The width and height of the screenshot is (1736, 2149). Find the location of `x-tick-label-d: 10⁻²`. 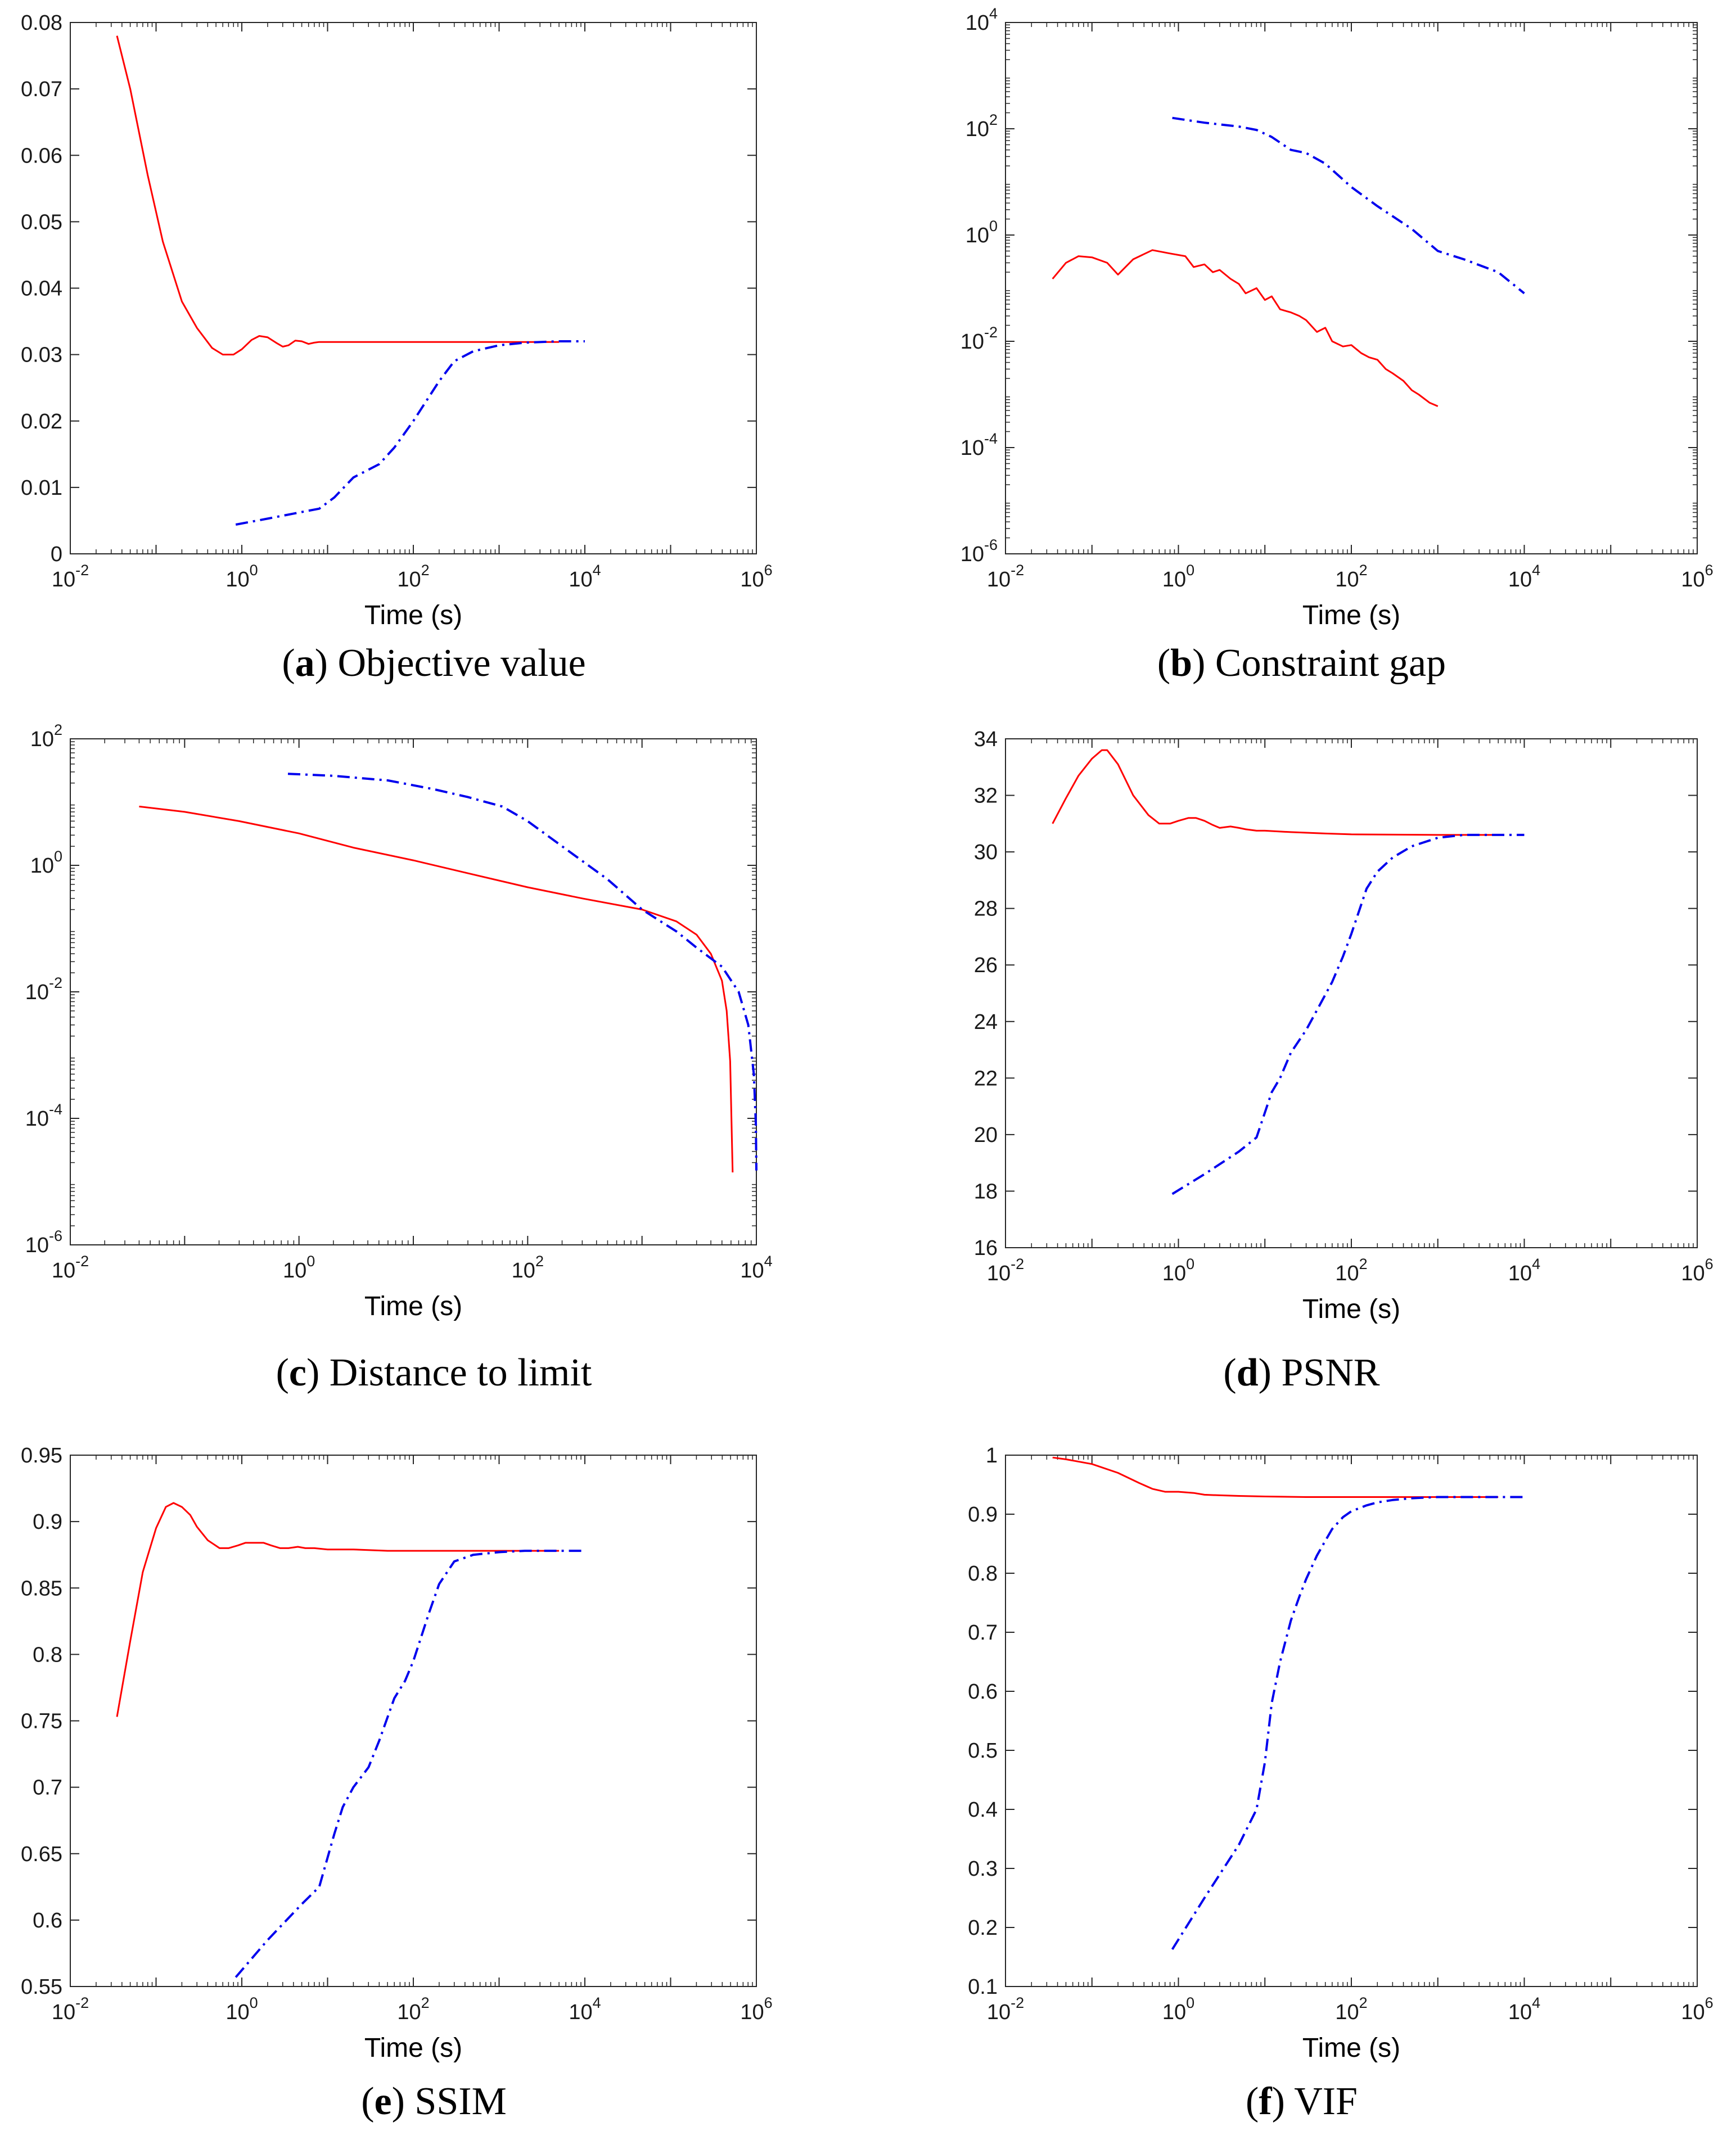

x-tick-label-d: 10⁻² is located at coordinates (1006, 1270).